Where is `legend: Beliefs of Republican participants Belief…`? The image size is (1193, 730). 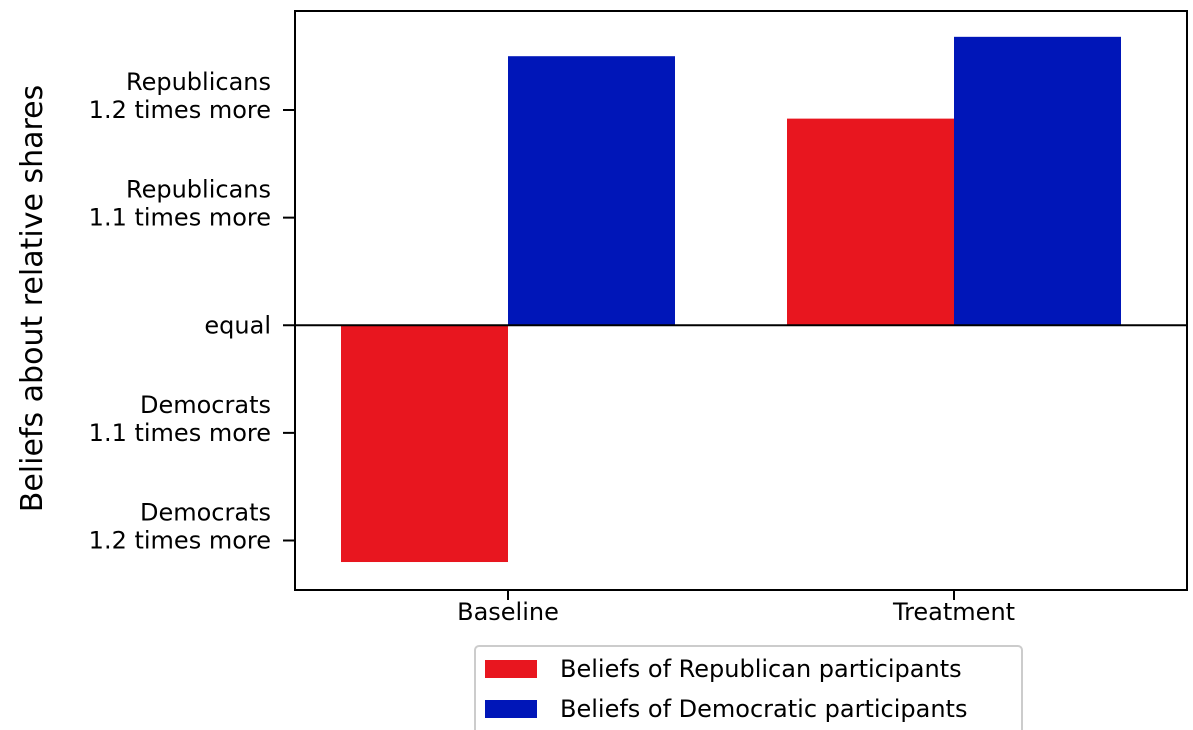
legend: Beliefs of Republican participants Belief… is located at coordinates (748, 687).